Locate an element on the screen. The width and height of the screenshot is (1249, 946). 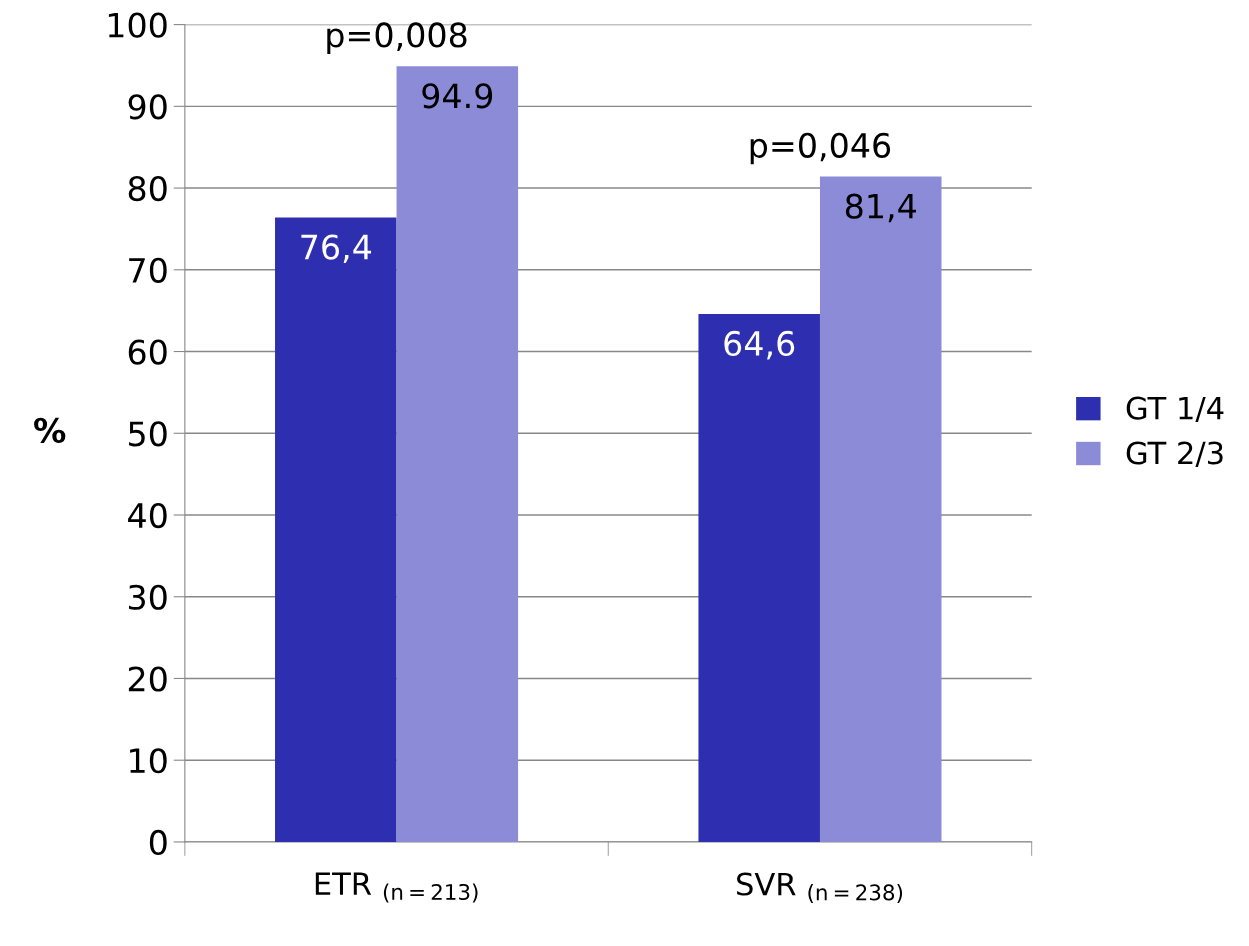
legend-label: GT 2/3 is located at coordinates (1174, 454).